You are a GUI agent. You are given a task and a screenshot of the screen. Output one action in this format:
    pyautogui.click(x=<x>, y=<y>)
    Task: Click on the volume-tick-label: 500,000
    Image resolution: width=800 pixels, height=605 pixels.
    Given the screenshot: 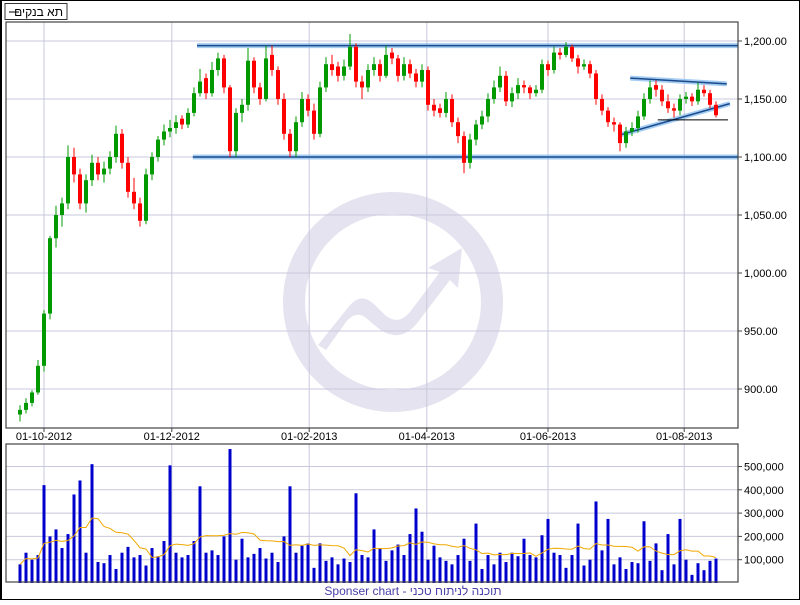 What is the action you would take?
    pyautogui.click(x=764, y=468)
    